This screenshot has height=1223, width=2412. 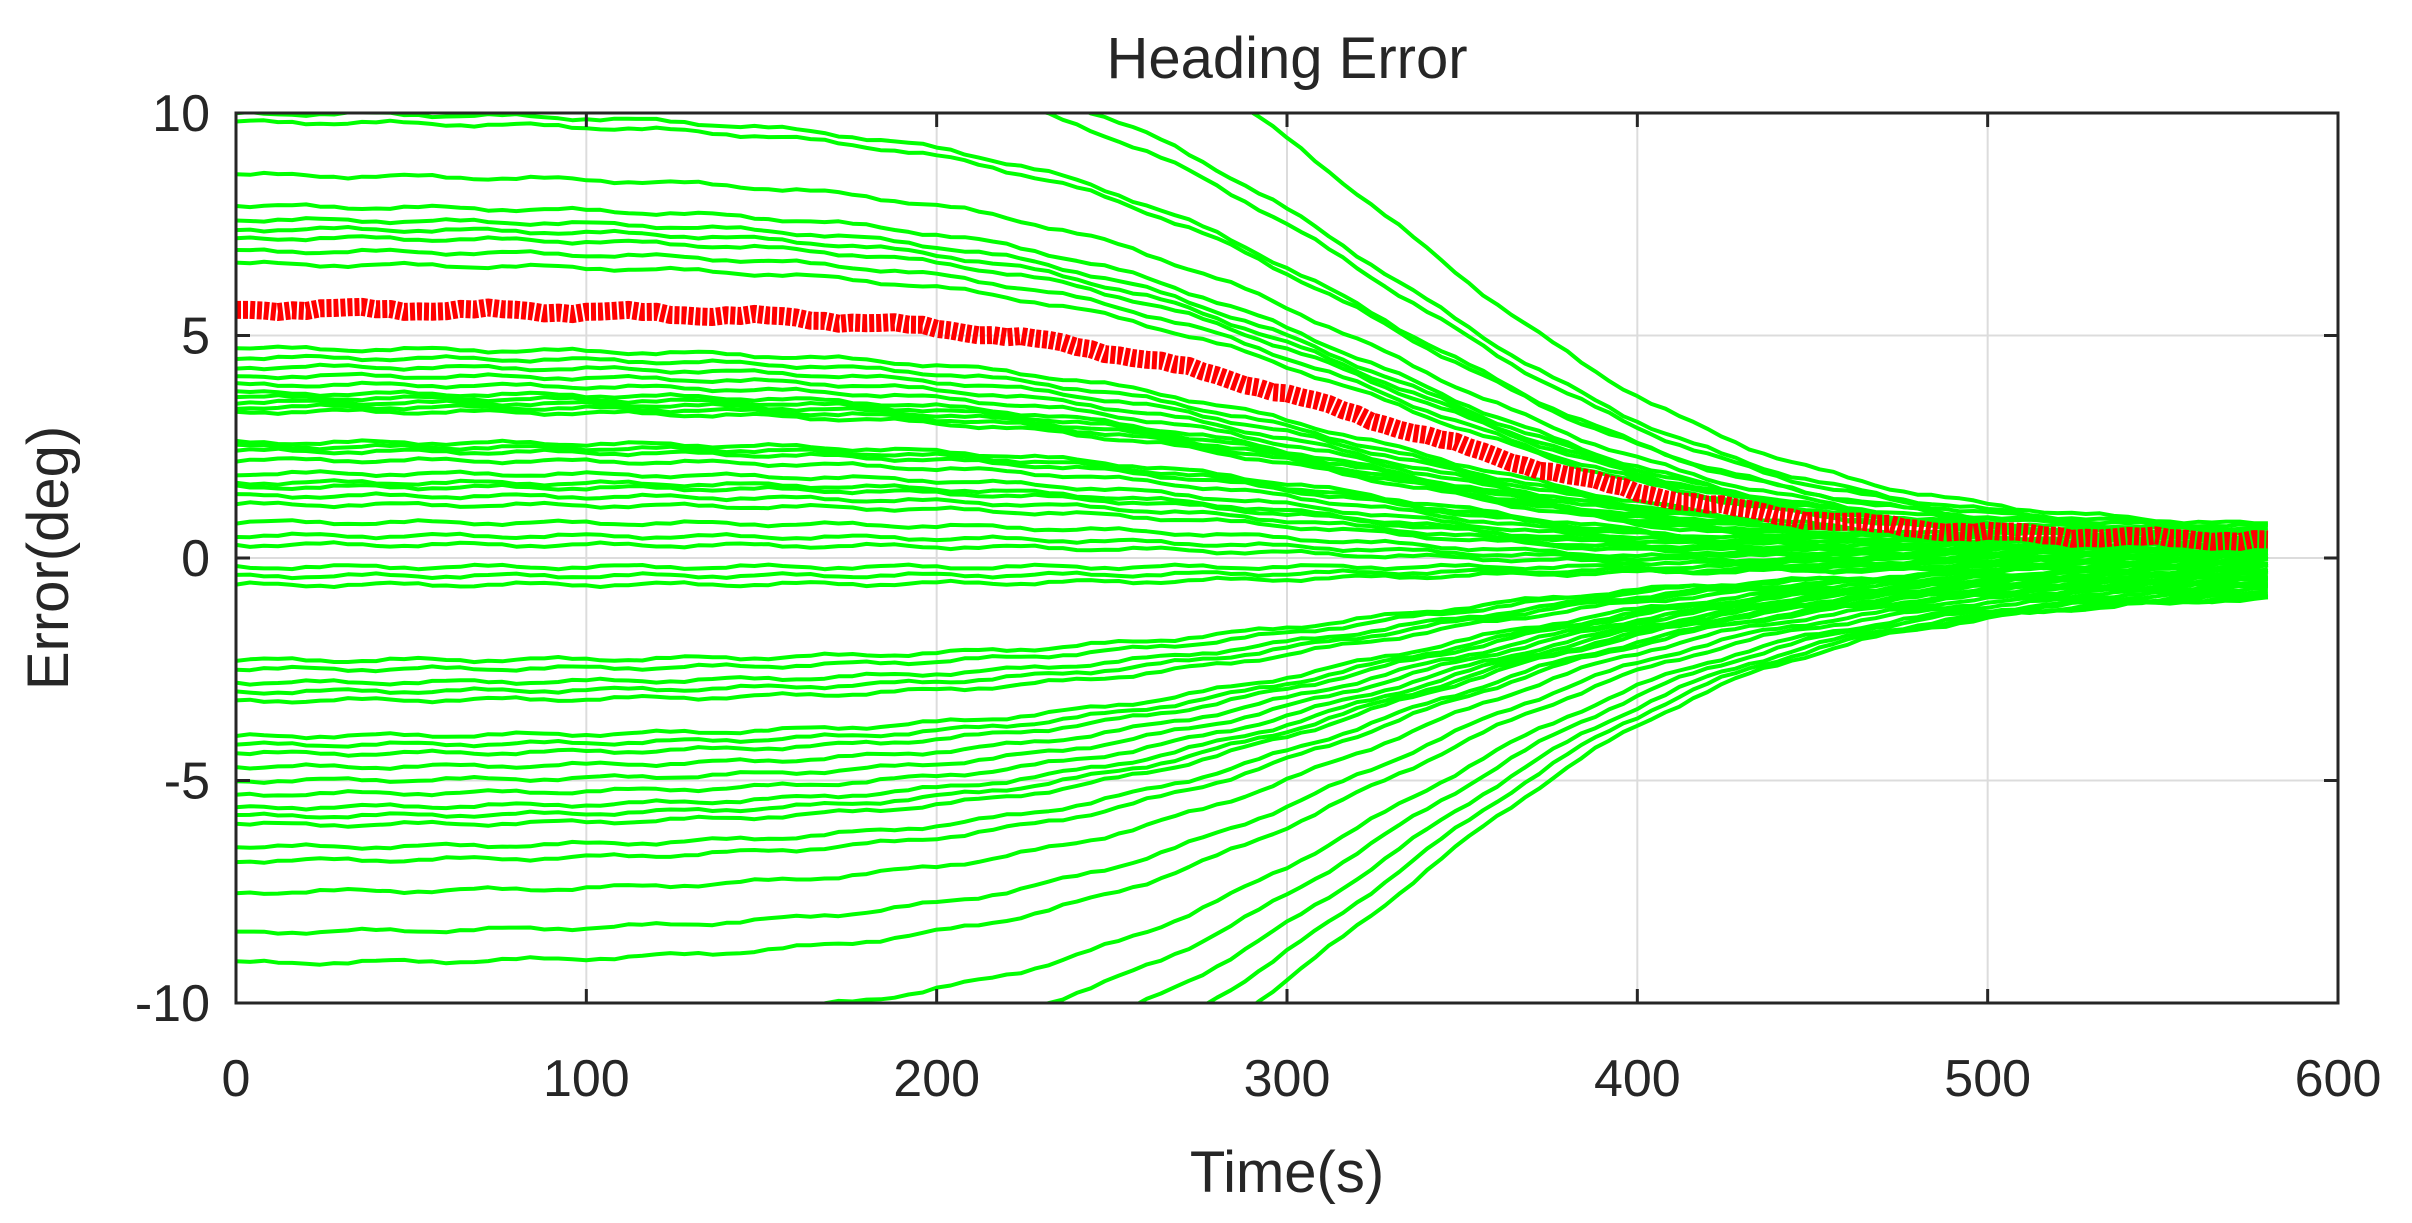 I want to click on x-tick-label: 500, so click(x=1987, y=1079).